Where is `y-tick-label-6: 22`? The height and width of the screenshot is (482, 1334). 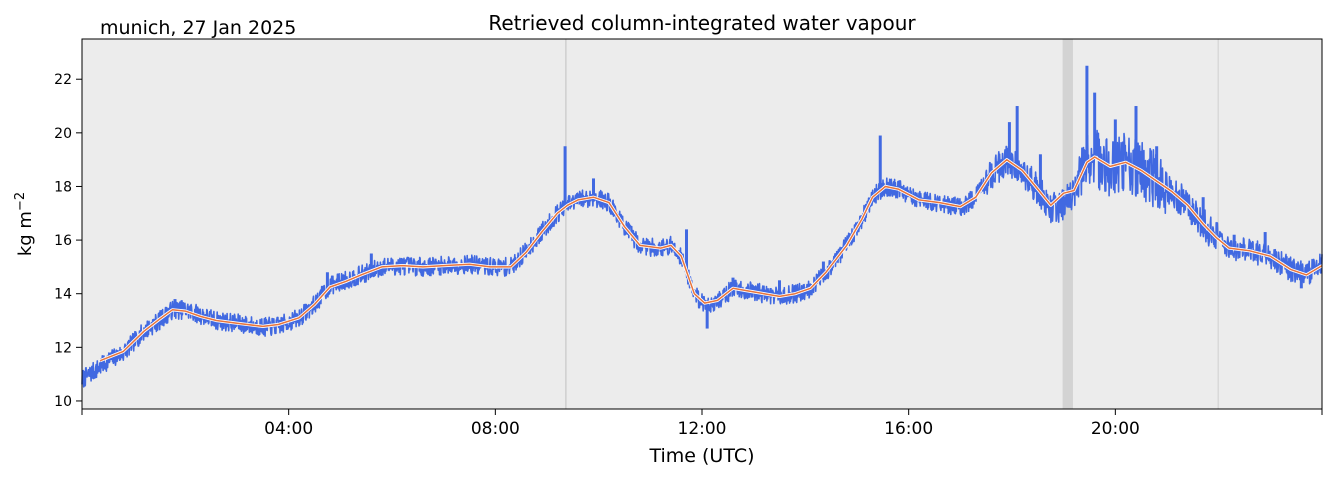 y-tick-label-6: 22 is located at coordinates (63, 80).